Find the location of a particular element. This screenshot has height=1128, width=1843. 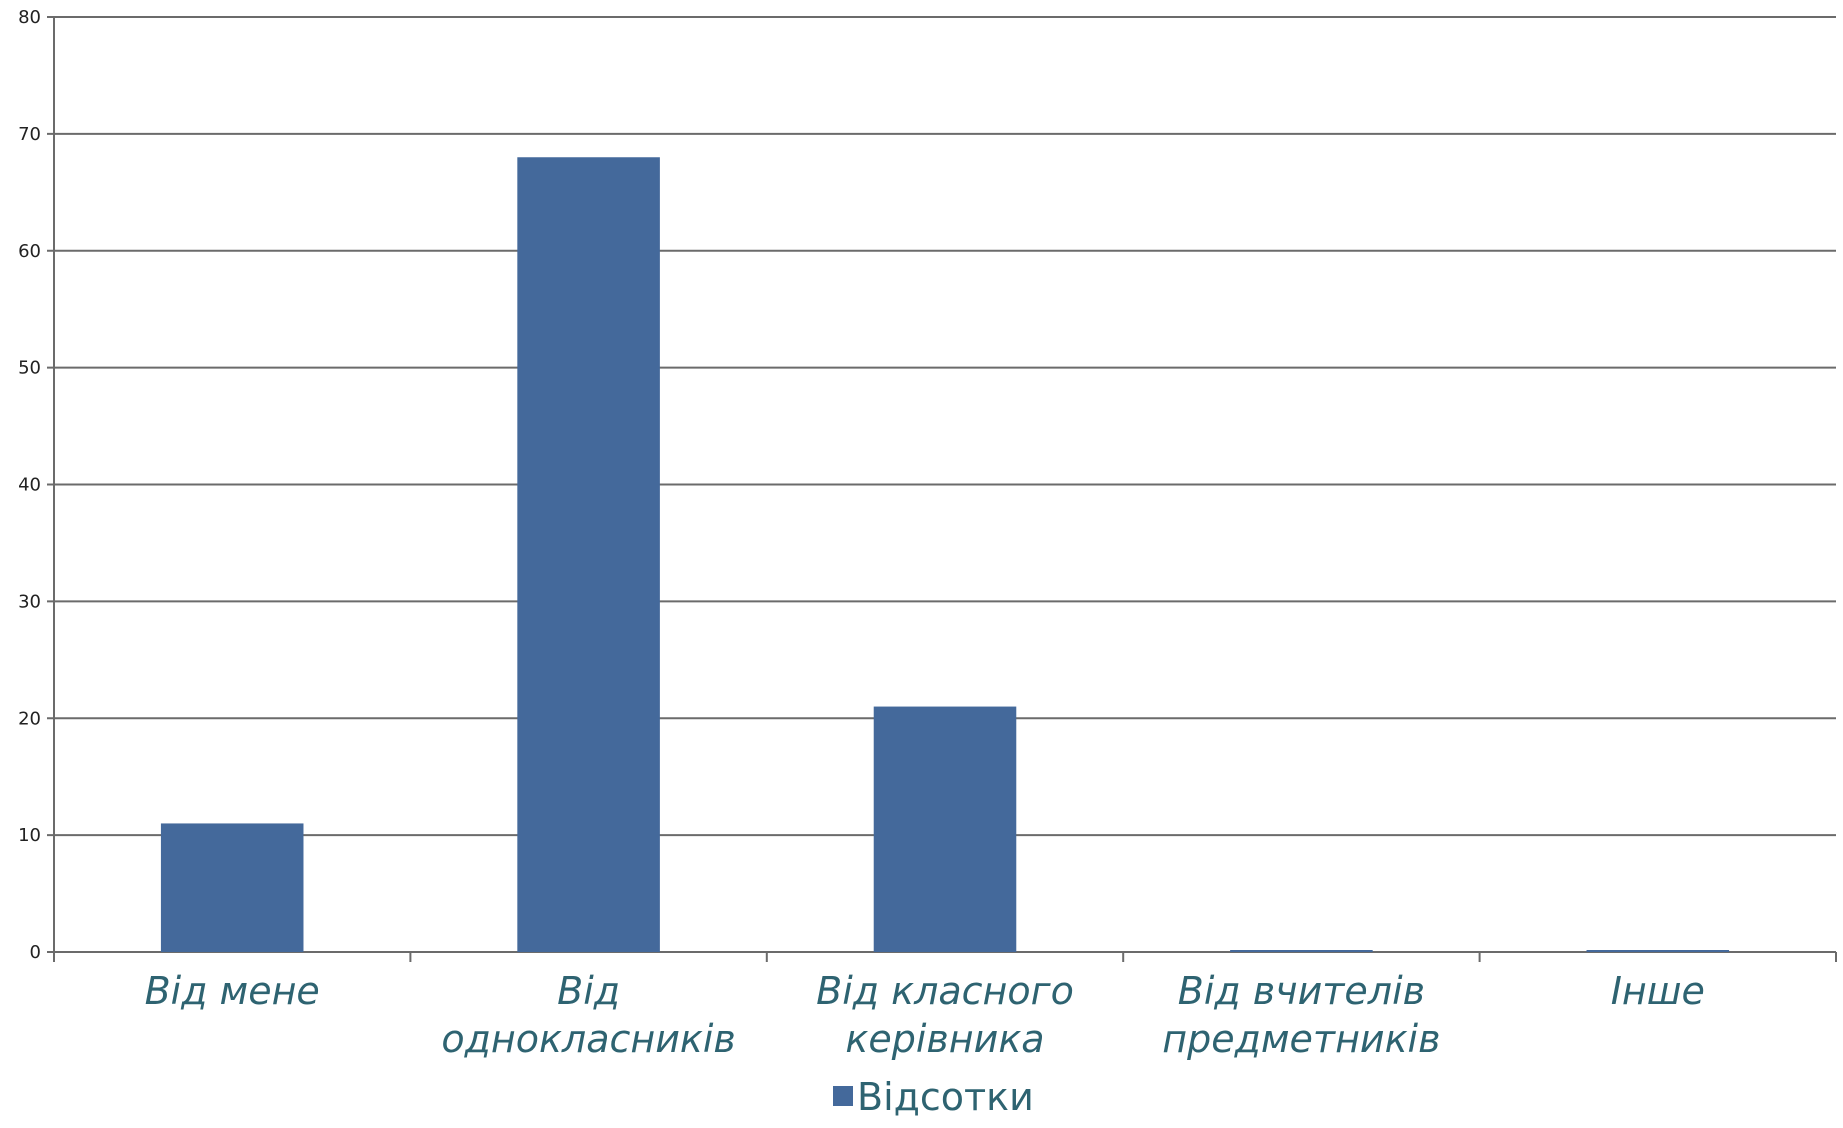

x-category-label: предметників is located at coordinates (1301, 1039).